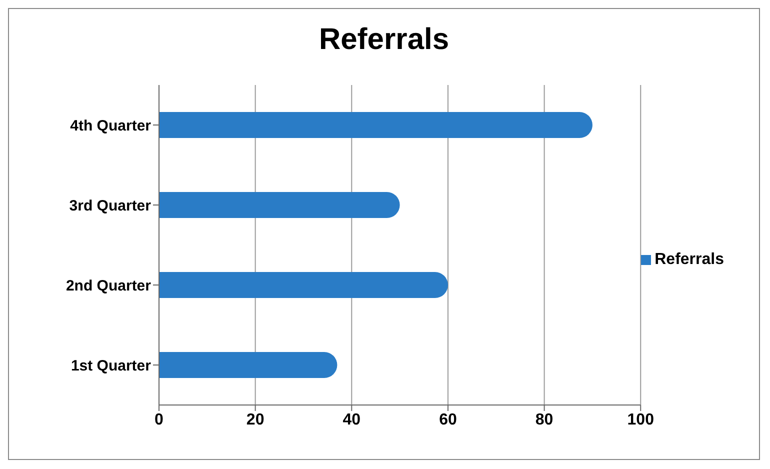 The width and height of the screenshot is (770, 469). What do you see at coordinates (544, 419) in the screenshot?
I see `x-tick-label: 80` at bounding box center [544, 419].